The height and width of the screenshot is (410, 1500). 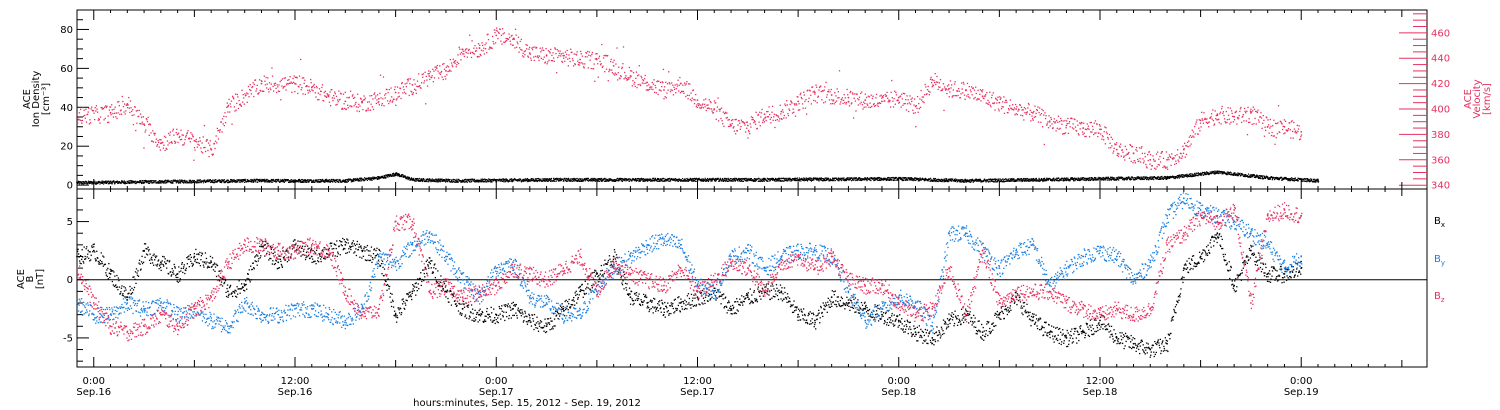 I want to click on velocity-tick-label: 460, so click(x=1440, y=33).